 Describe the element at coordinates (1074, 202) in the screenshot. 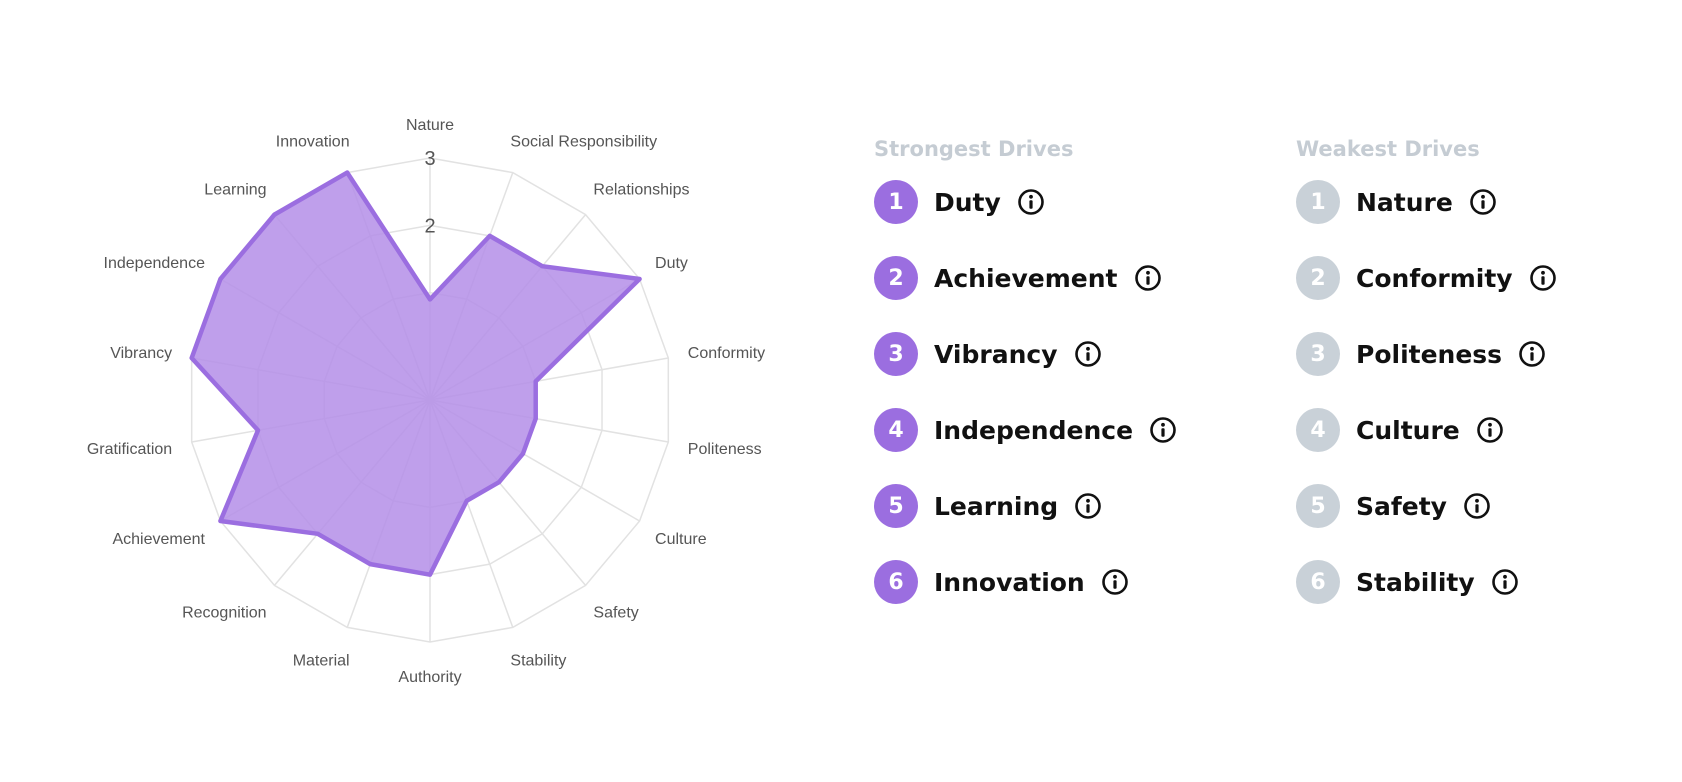

I see `strong-drive-item: 1 Duty` at that location.